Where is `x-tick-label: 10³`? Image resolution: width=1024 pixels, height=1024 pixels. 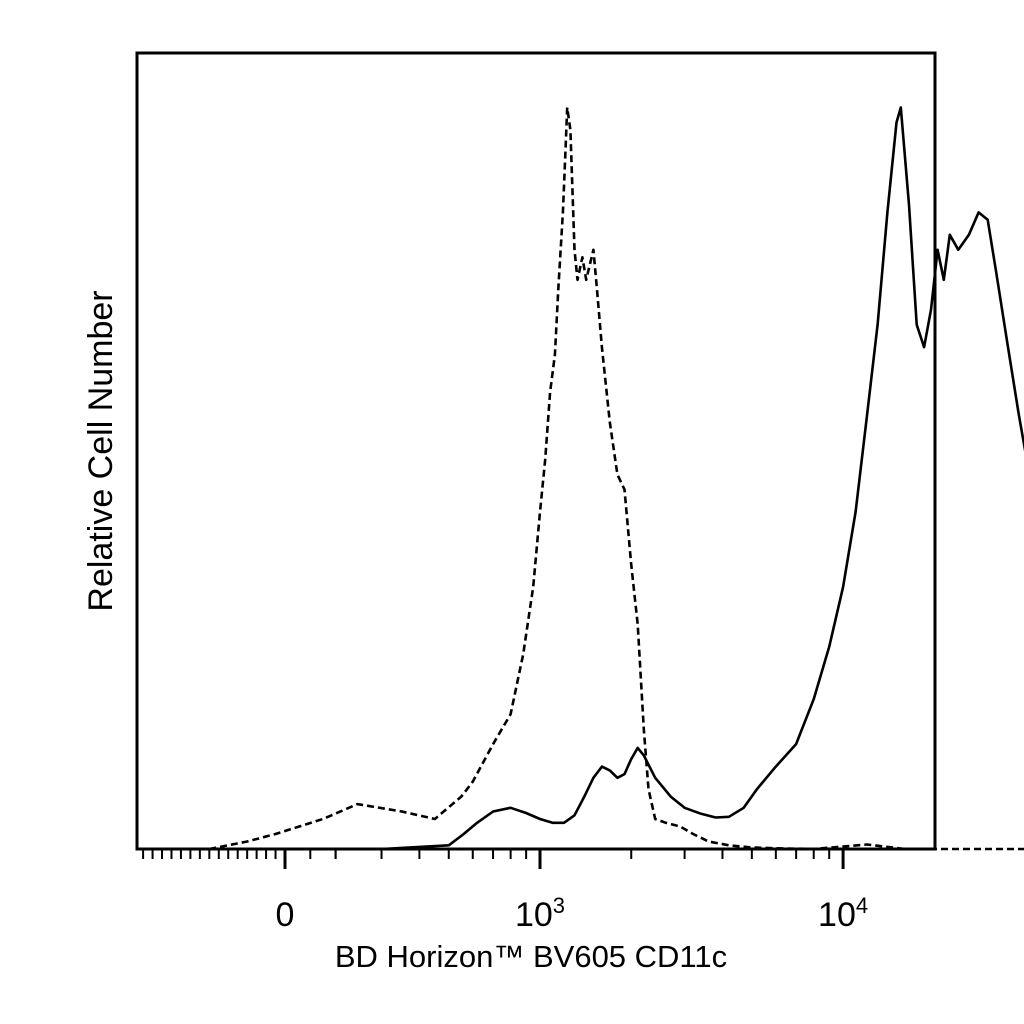 x-tick-label: 10³ is located at coordinates (540, 913).